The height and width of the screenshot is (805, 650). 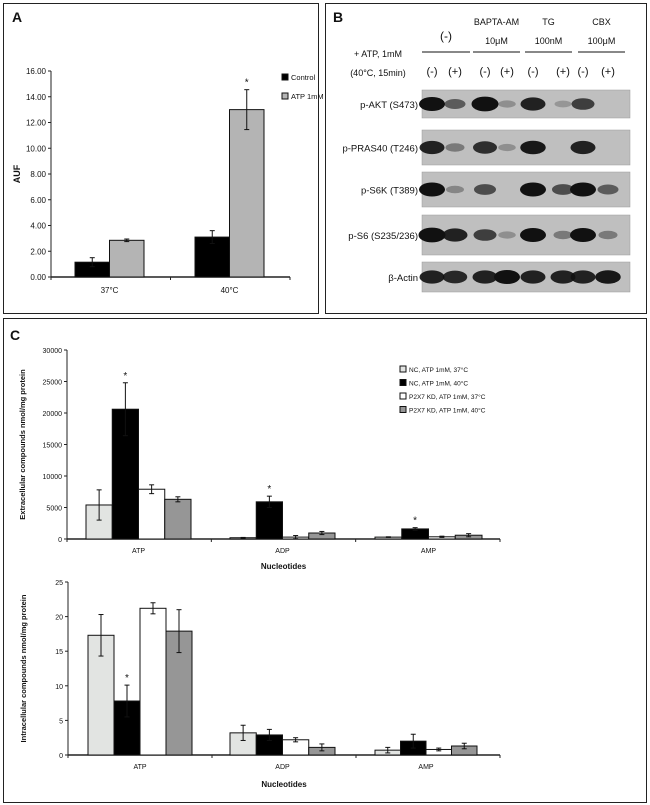 What do you see at coordinates (429, 551) in the screenshot?
I see `x-tick-label: AMP` at bounding box center [429, 551].